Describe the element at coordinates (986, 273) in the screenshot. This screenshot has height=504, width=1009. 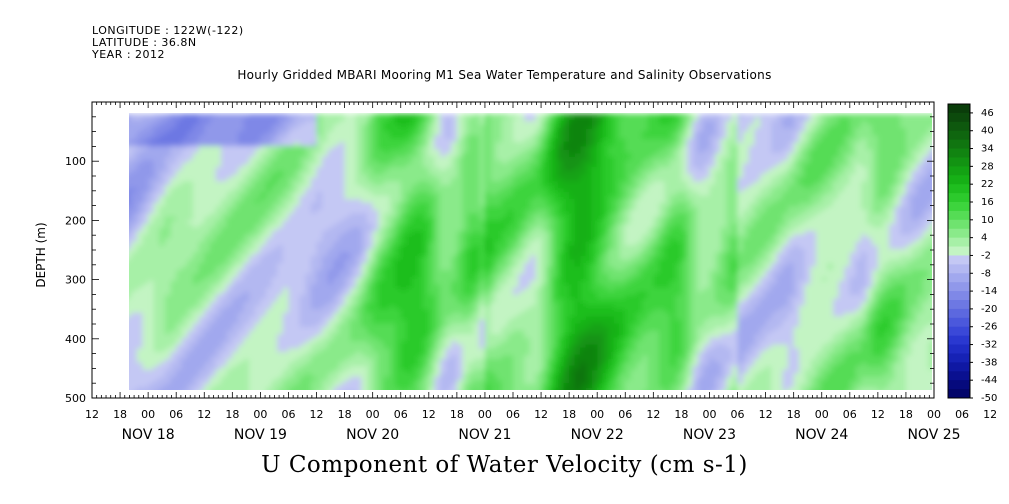
I see `colorbar-label: -8` at that location.